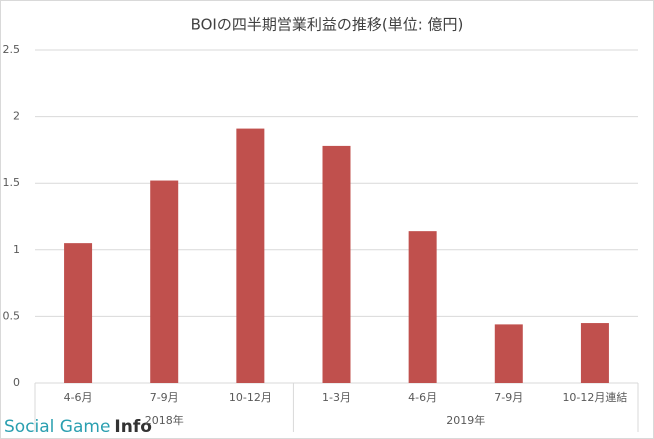 The height and width of the screenshot is (439, 654). I want to click on x-tick-label: 1-3月, so click(336, 397).